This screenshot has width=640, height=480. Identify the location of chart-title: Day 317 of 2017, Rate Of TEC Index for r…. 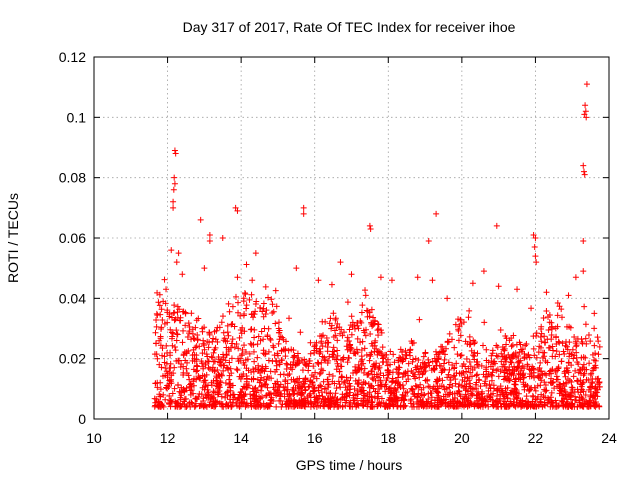
(349, 27).